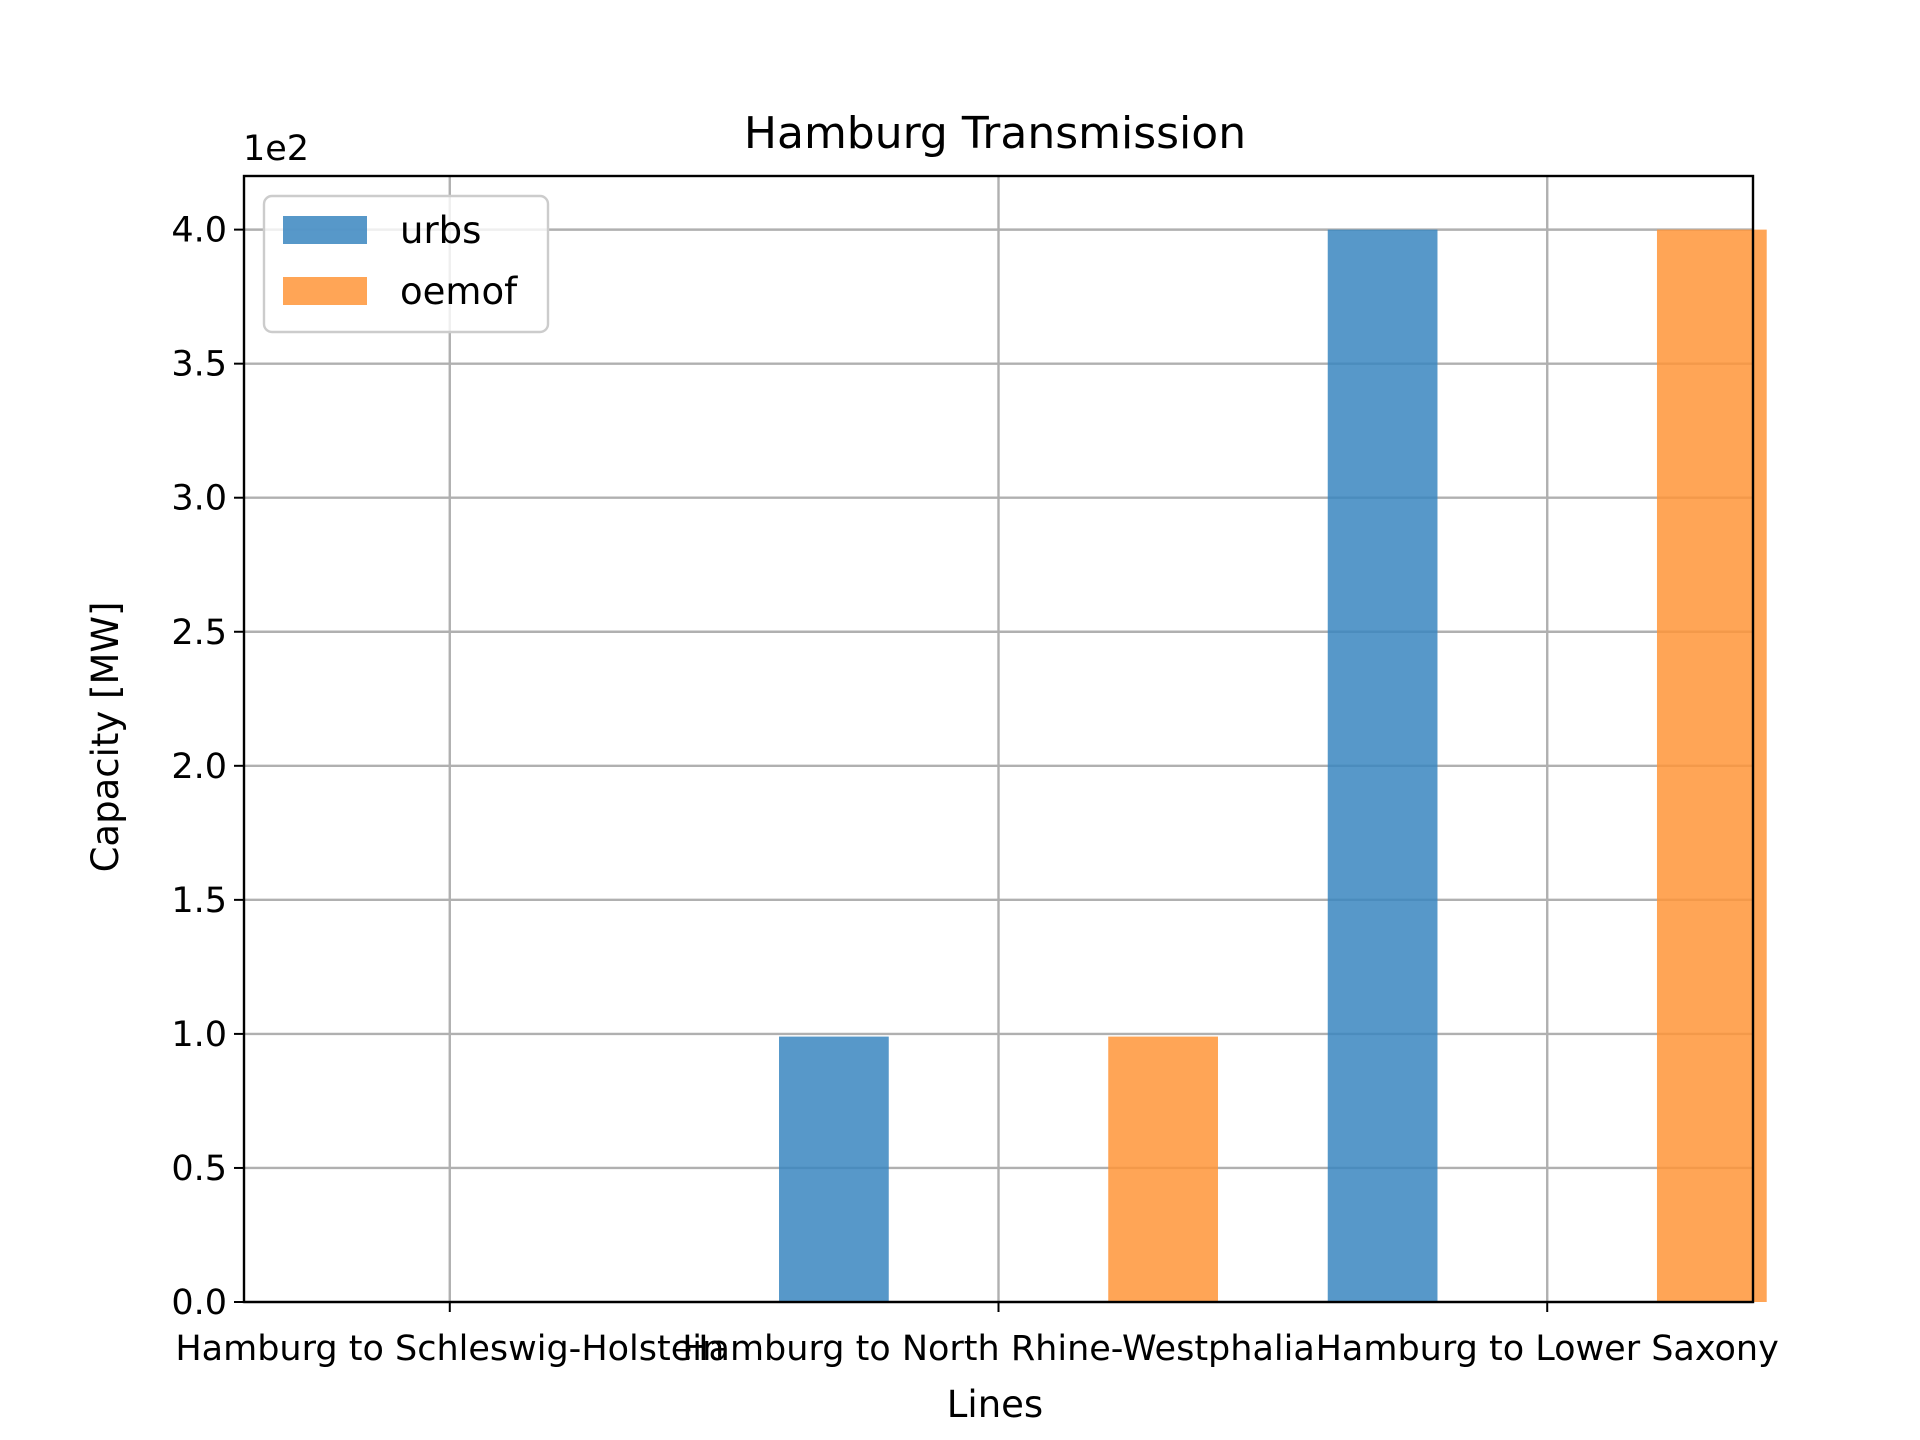 This screenshot has height=1440, width=1920. I want to click on x-axis-label: Lines, so click(995, 1404).